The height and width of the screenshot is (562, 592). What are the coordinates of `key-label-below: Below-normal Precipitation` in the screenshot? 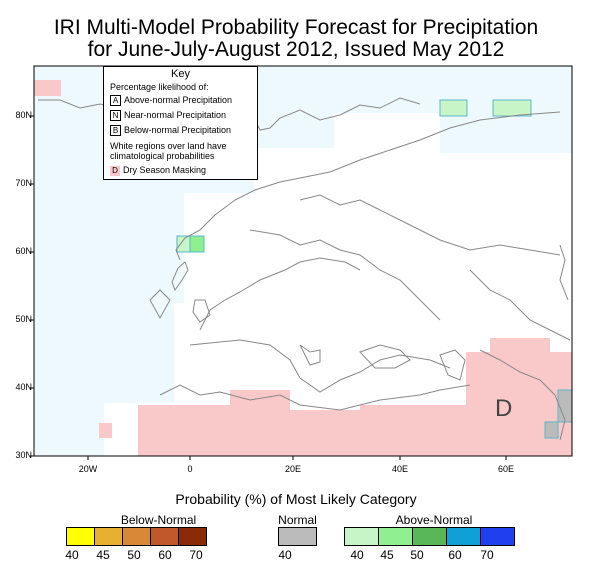 It's located at (178, 130).